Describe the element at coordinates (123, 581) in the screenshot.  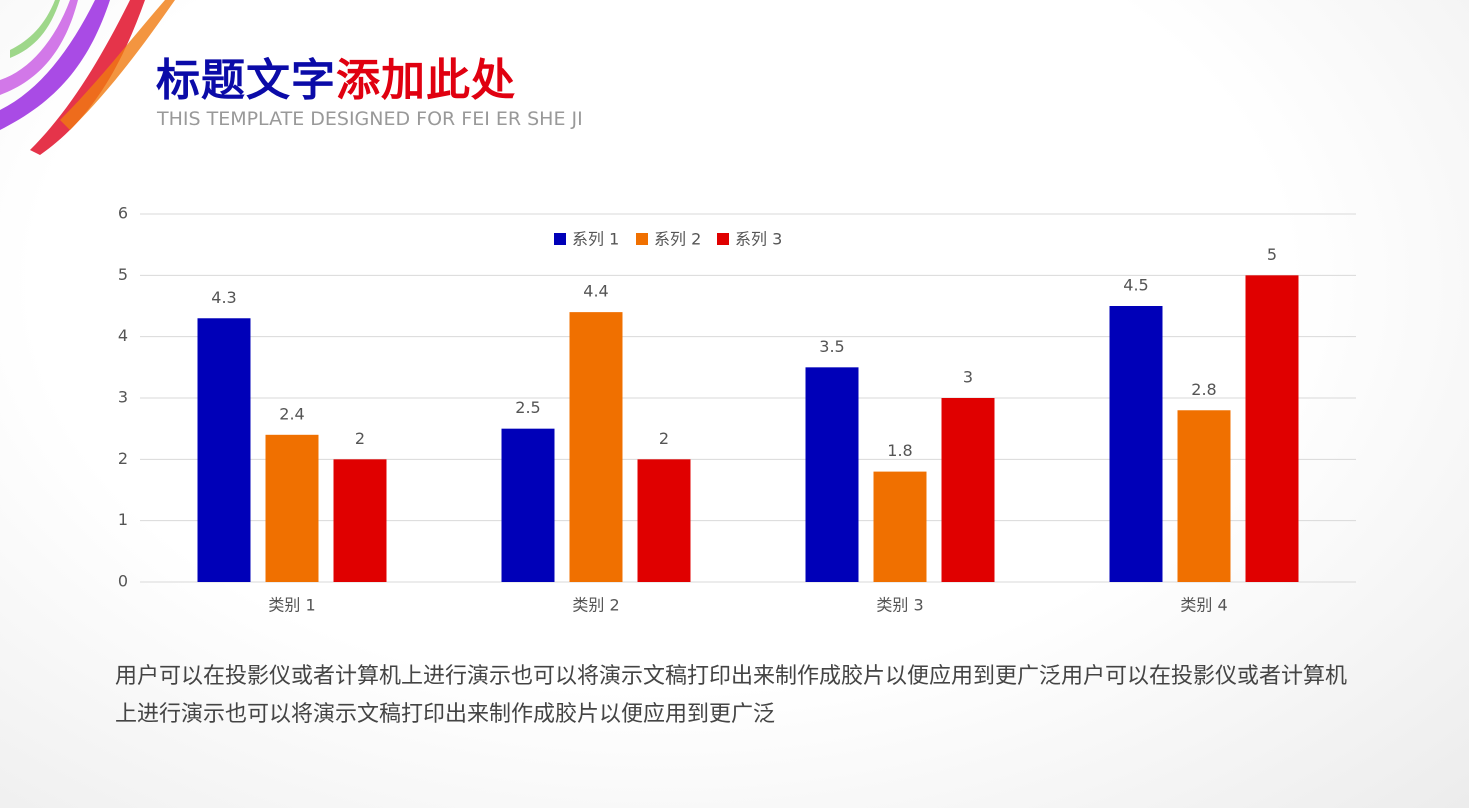
I see `y-tick-label: 0` at that location.